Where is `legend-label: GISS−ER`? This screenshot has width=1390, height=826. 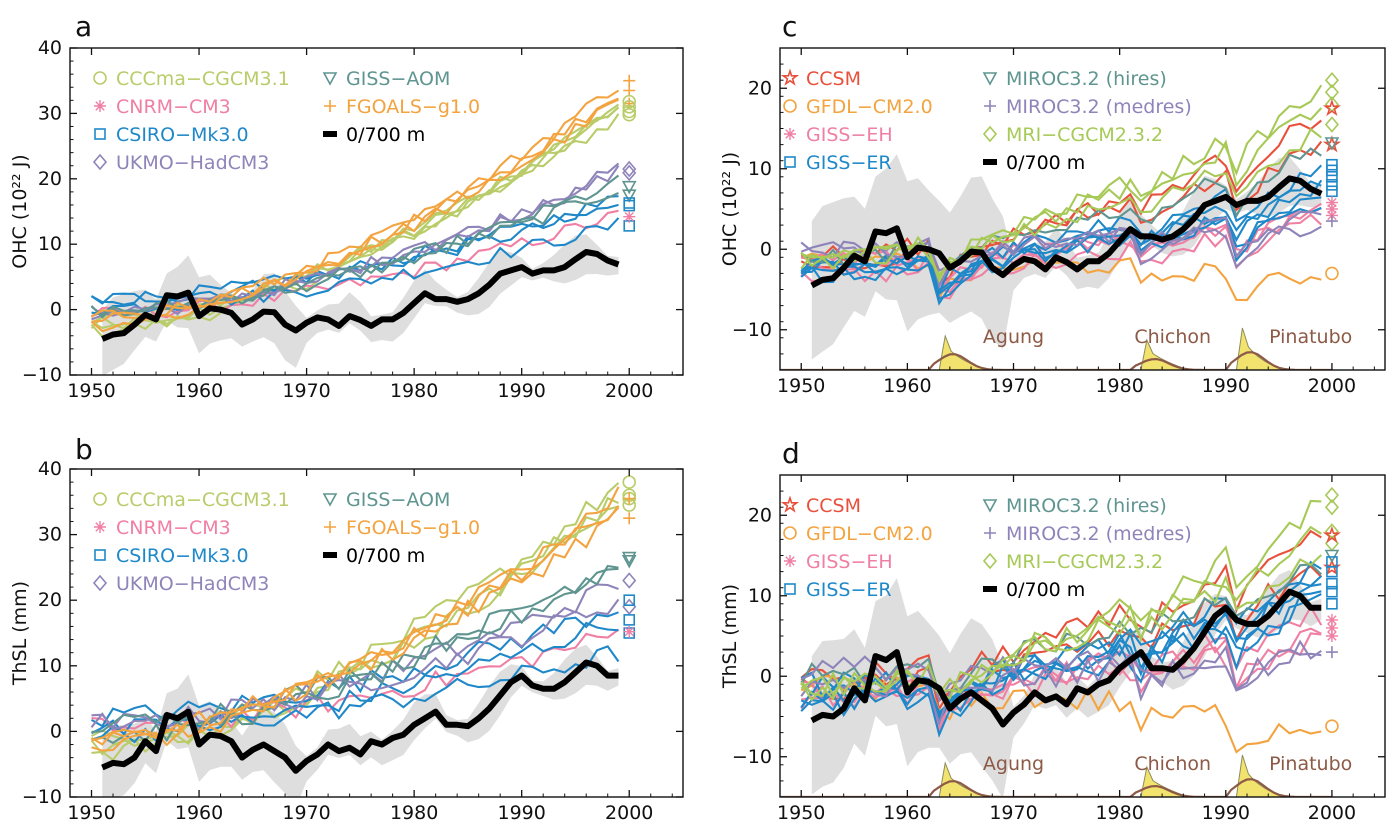 legend-label: GISS−ER is located at coordinates (849, 163).